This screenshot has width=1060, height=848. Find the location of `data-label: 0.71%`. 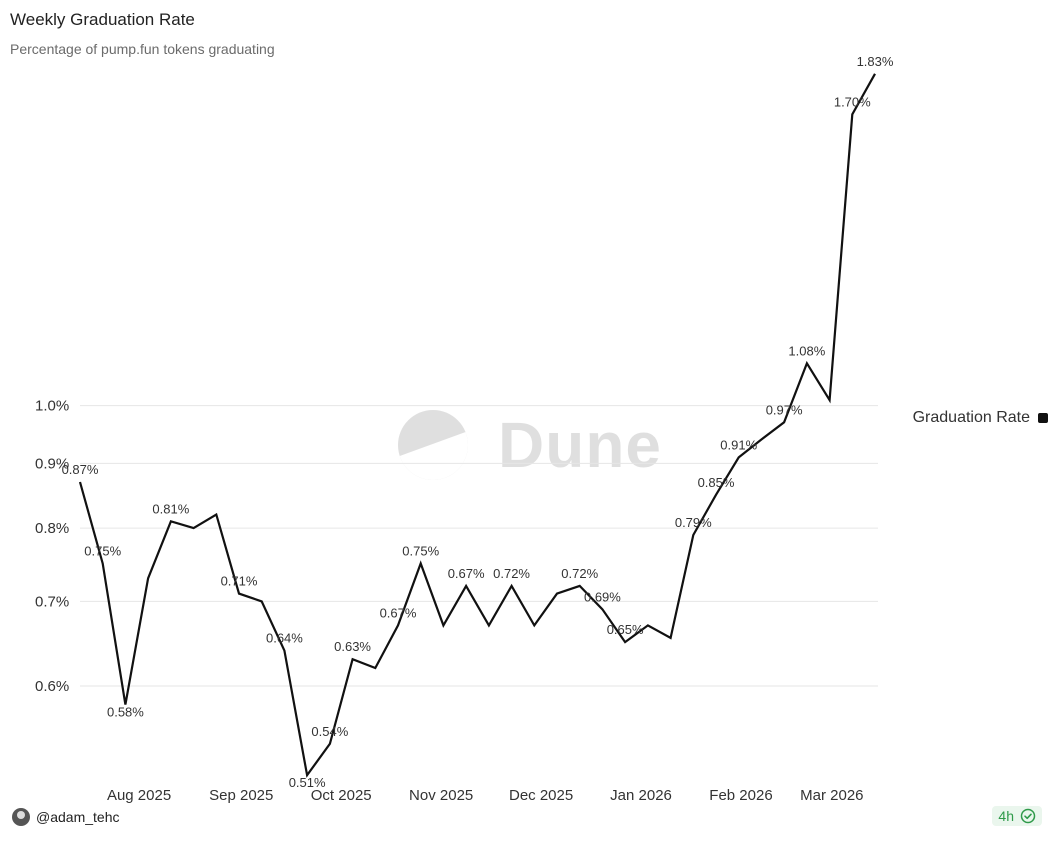

data-label: 0.71% is located at coordinates (239, 581).